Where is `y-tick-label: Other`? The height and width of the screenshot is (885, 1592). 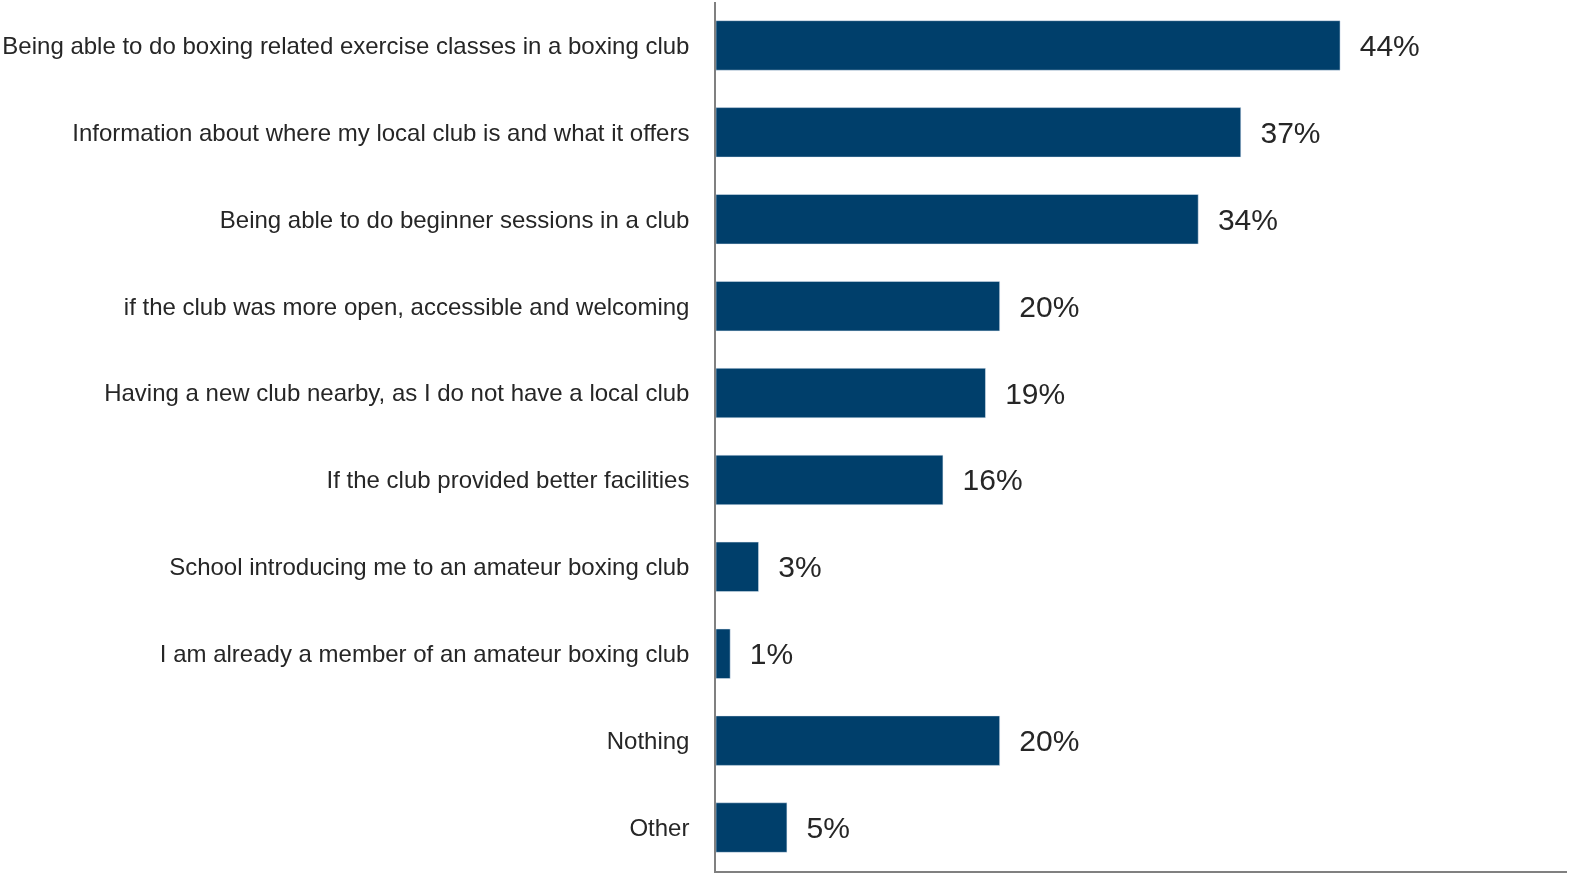 y-tick-label: Other is located at coordinates (659, 827).